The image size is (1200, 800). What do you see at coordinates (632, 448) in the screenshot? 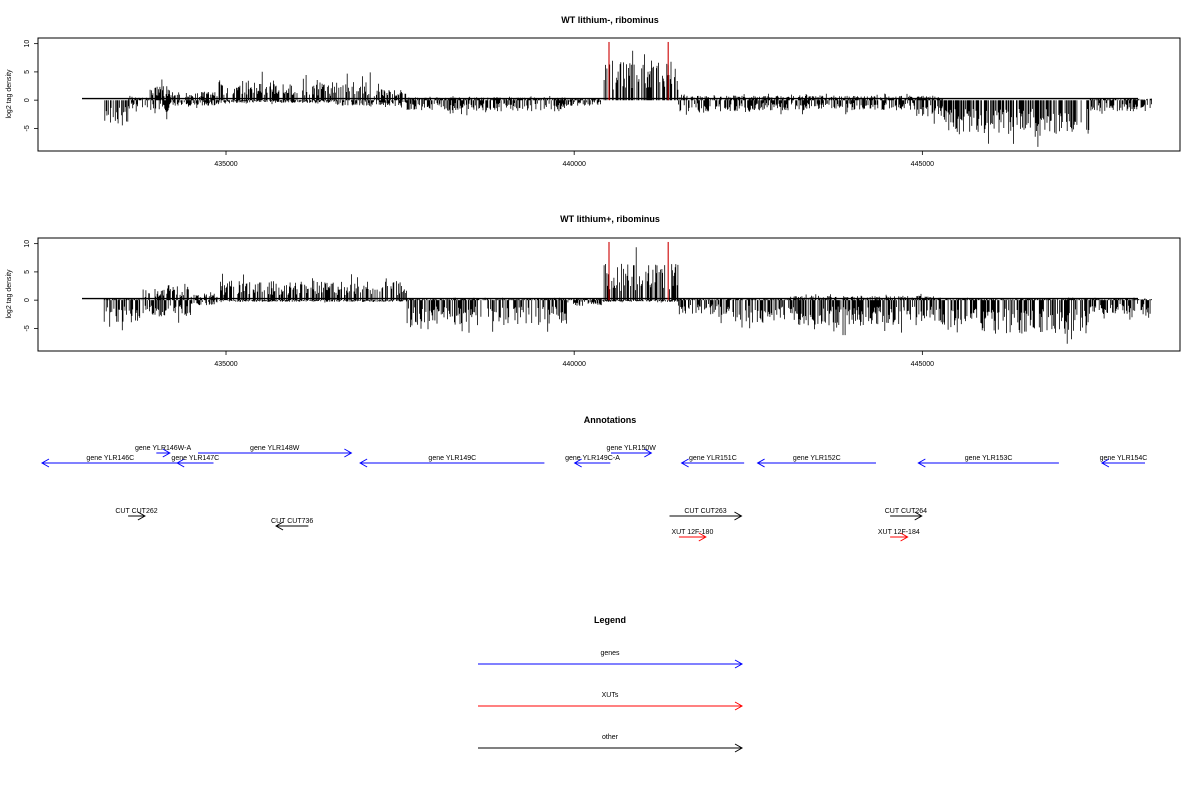
I see `annotation-label: gene YLR150W` at bounding box center [632, 448].